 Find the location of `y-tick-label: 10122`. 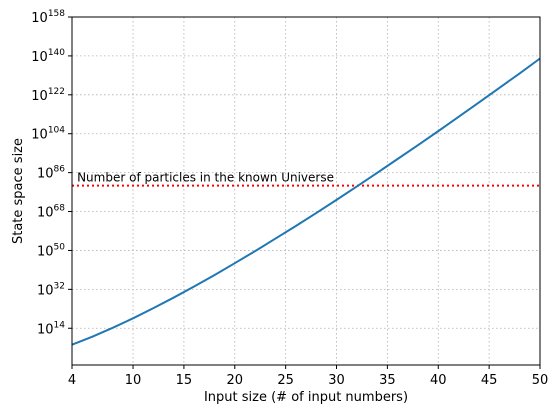

y-tick-label: 10122 is located at coordinates (48, 95).